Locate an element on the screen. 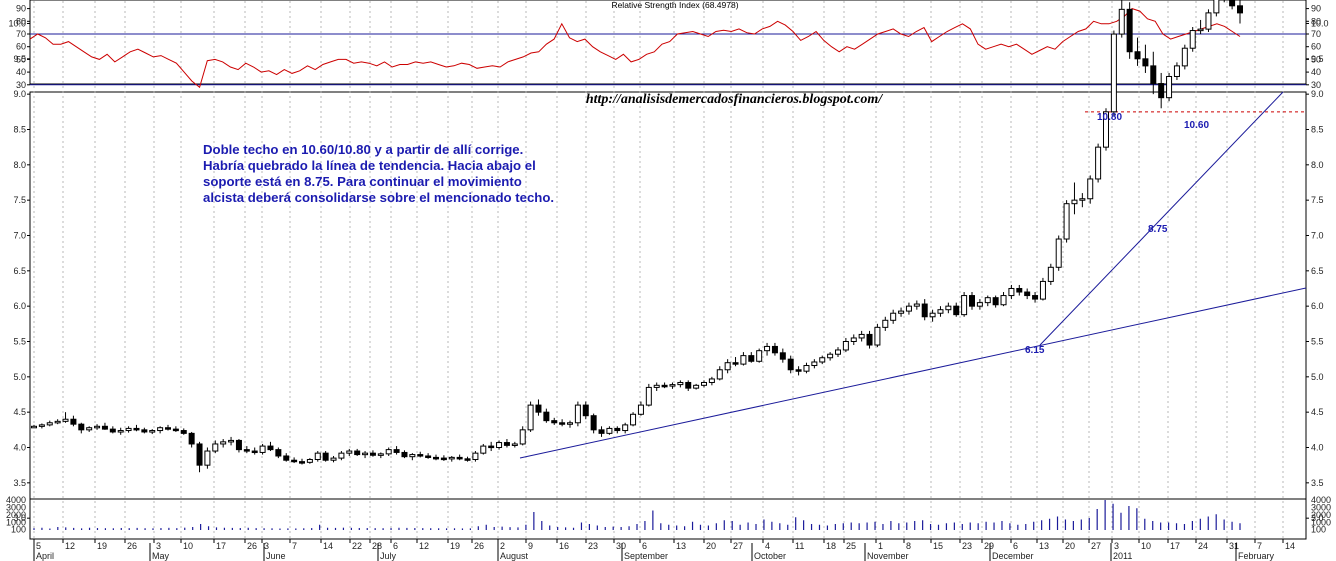  date-tick-label: 12 is located at coordinates (70, 546).